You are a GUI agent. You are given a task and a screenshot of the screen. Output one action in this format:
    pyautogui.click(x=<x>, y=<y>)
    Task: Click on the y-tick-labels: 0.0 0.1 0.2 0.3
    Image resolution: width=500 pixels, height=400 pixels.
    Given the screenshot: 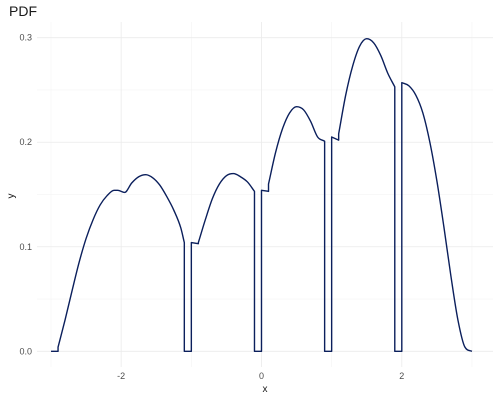 What is the action you would take?
    pyautogui.click(x=25, y=195)
    